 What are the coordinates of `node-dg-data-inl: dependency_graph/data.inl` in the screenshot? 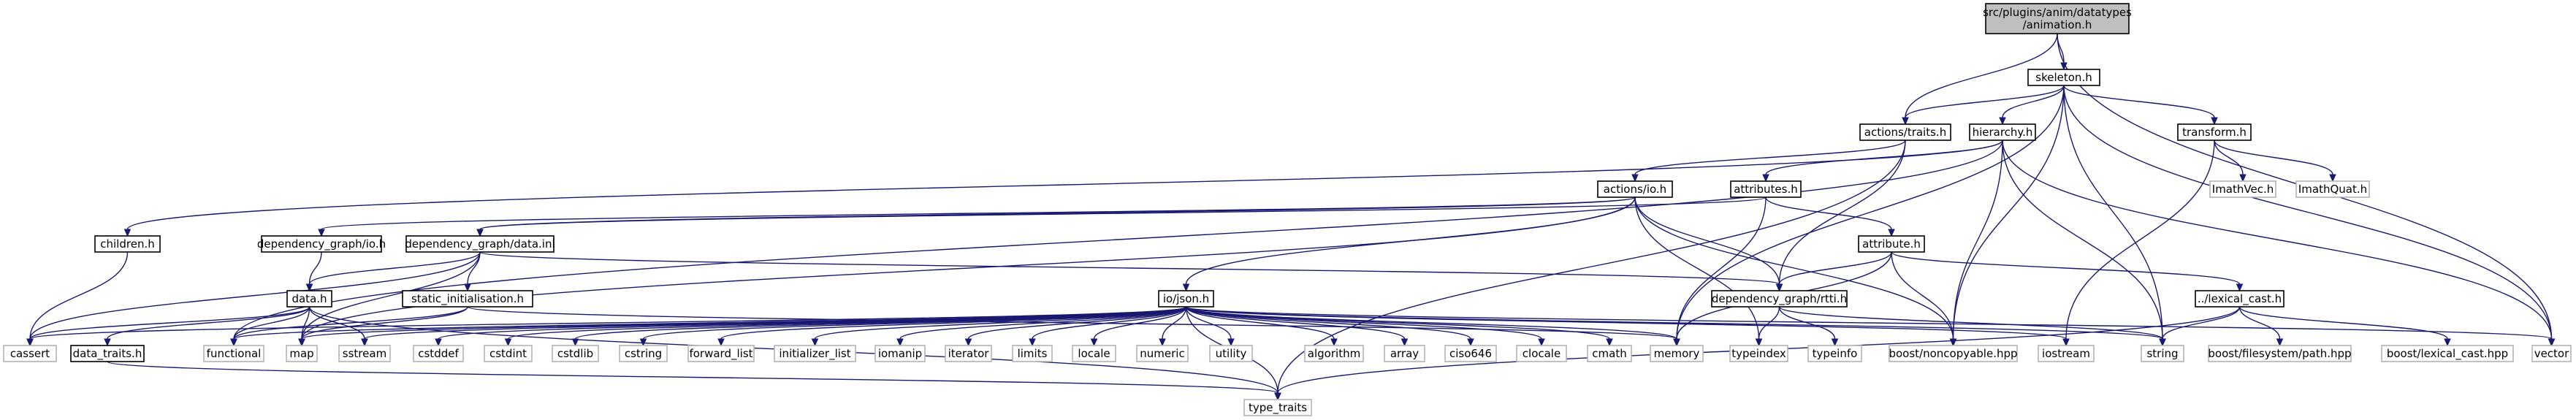 It's located at (480, 244).